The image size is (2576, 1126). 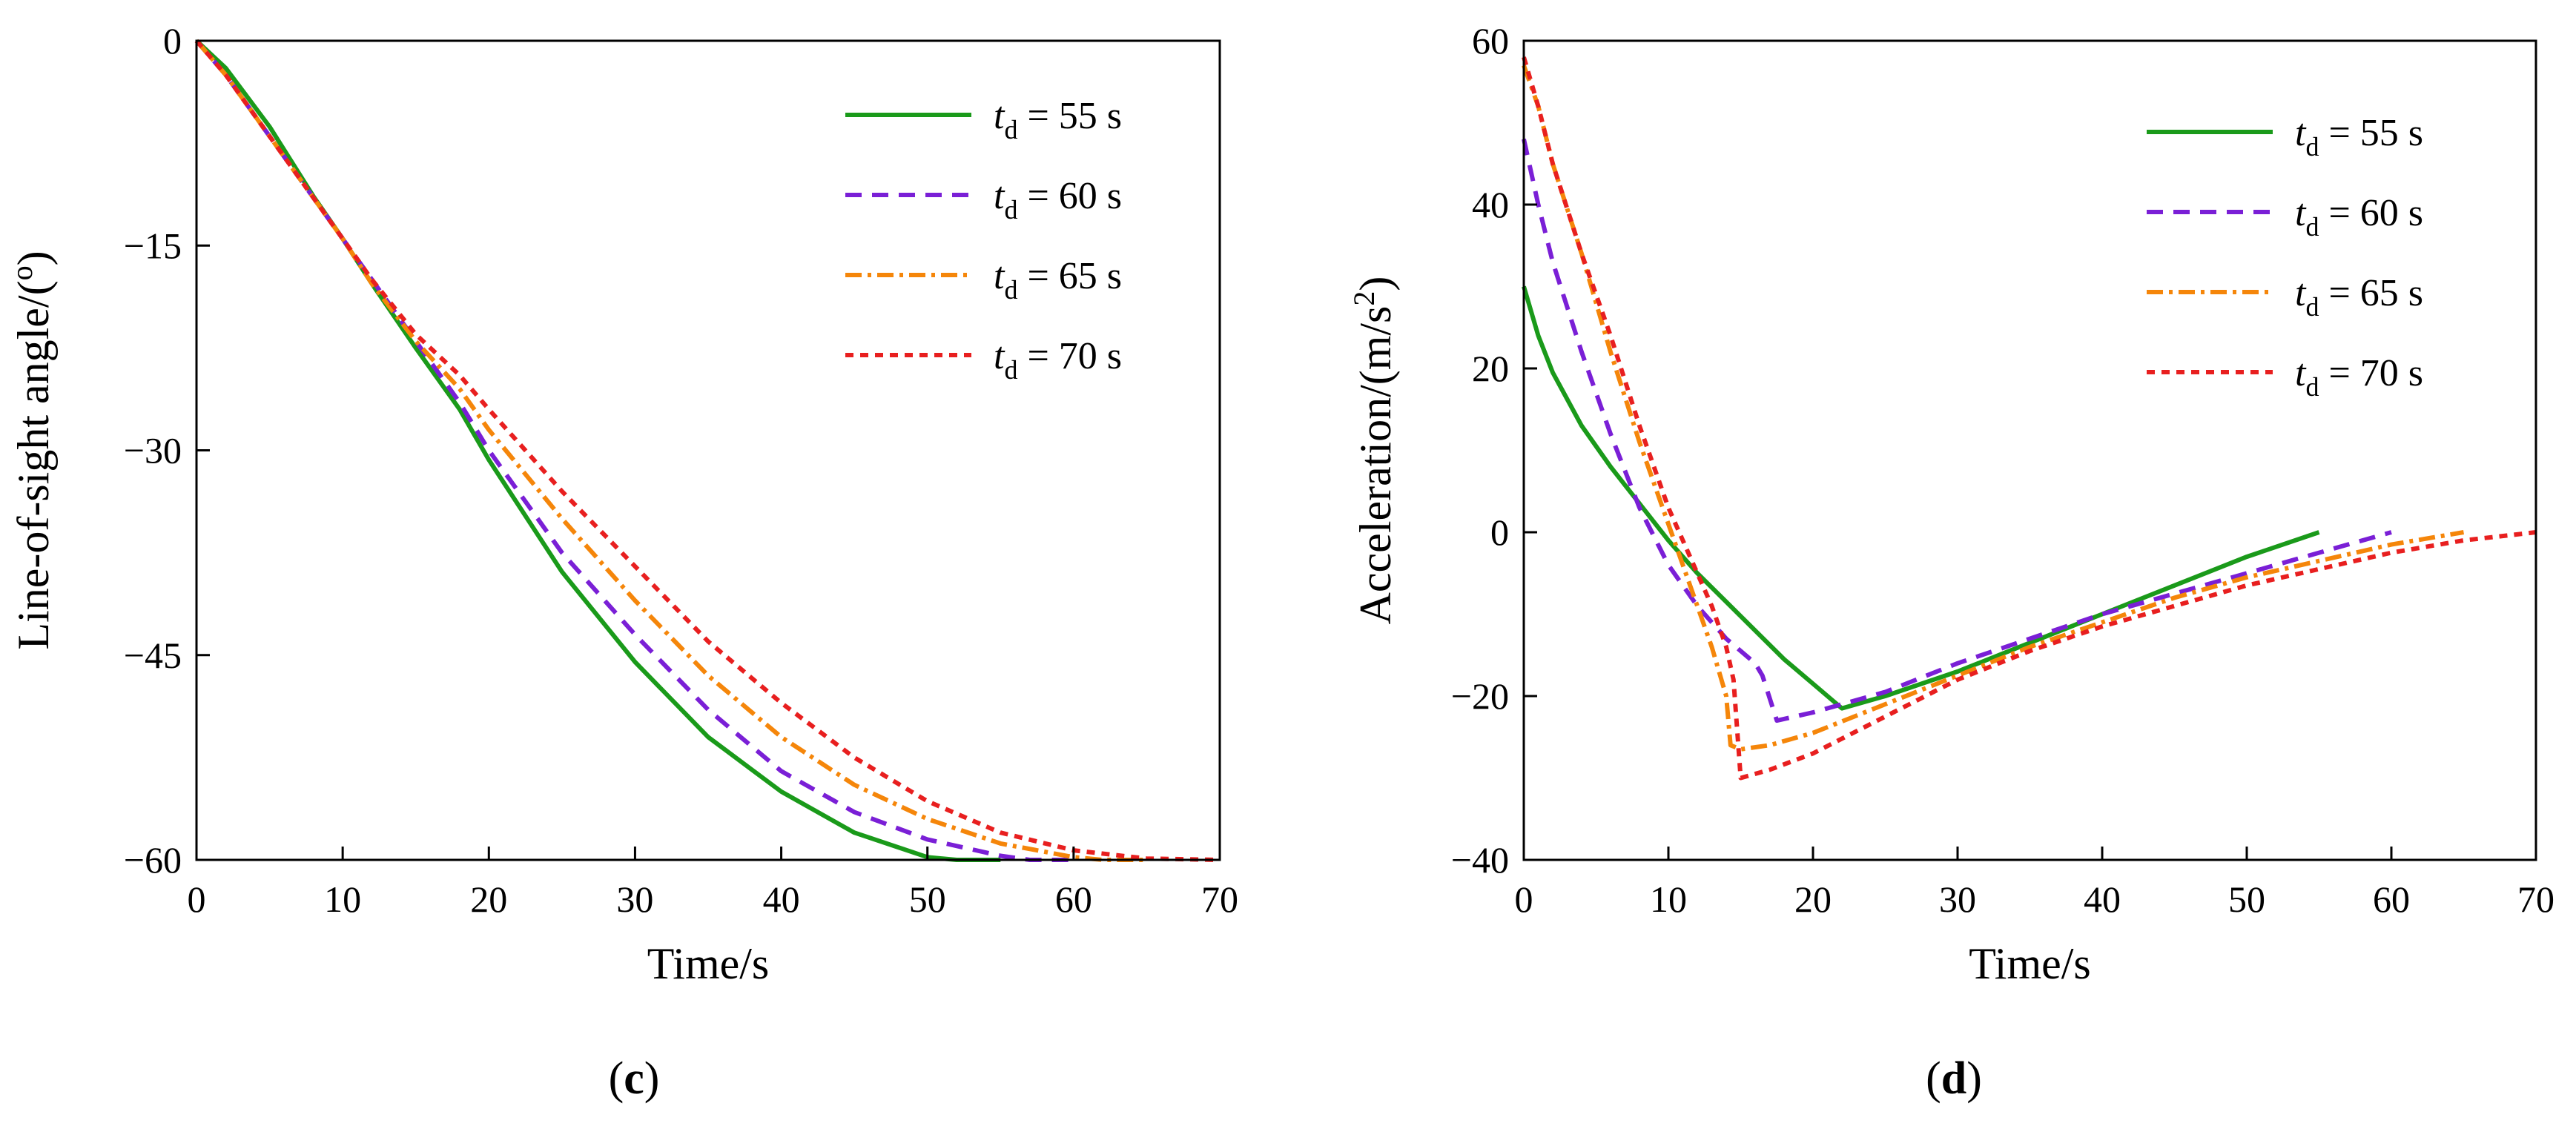 What do you see at coordinates (153, 655) in the screenshot?
I see `y-tick-label: −45` at bounding box center [153, 655].